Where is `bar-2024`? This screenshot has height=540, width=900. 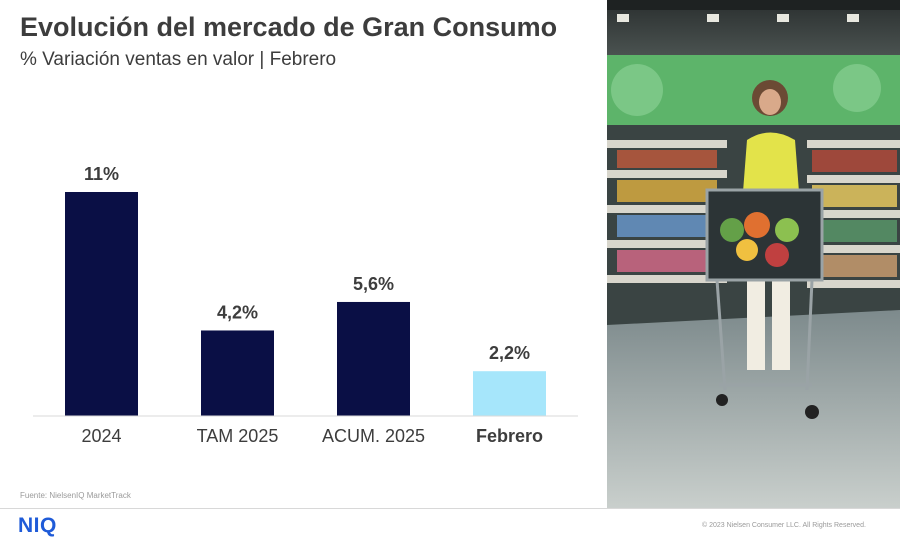
bar-2024 is located at coordinates (101, 304).